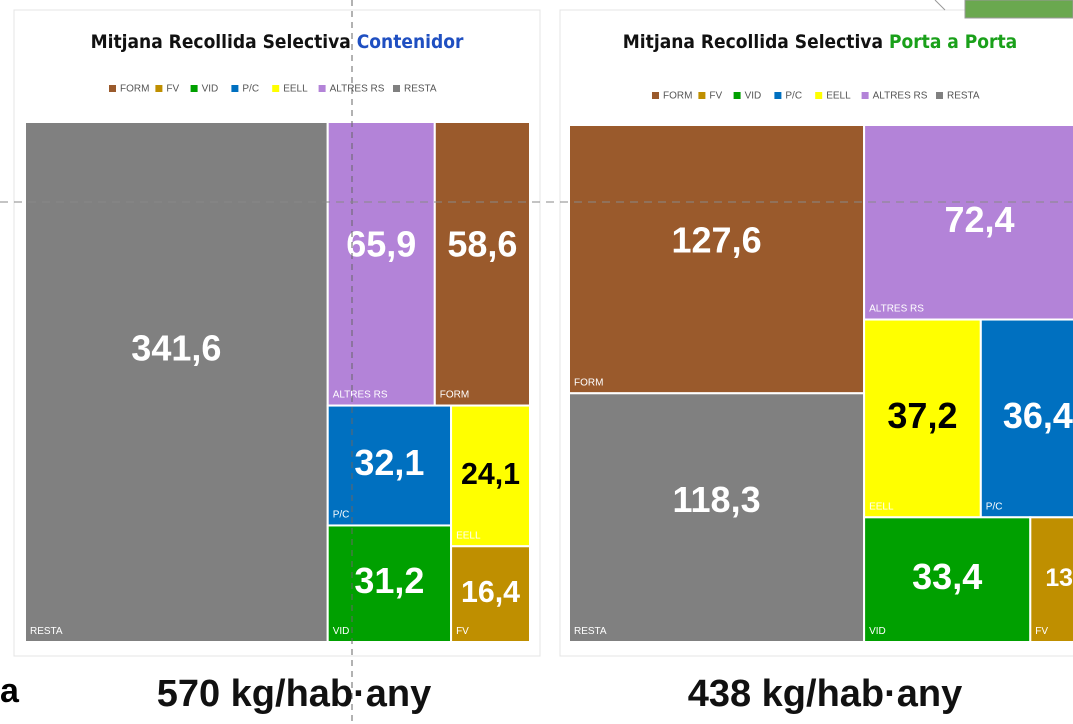  Describe the element at coordinates (980, 219) in the screenshot. I see `value-label: 72,4` at that location.